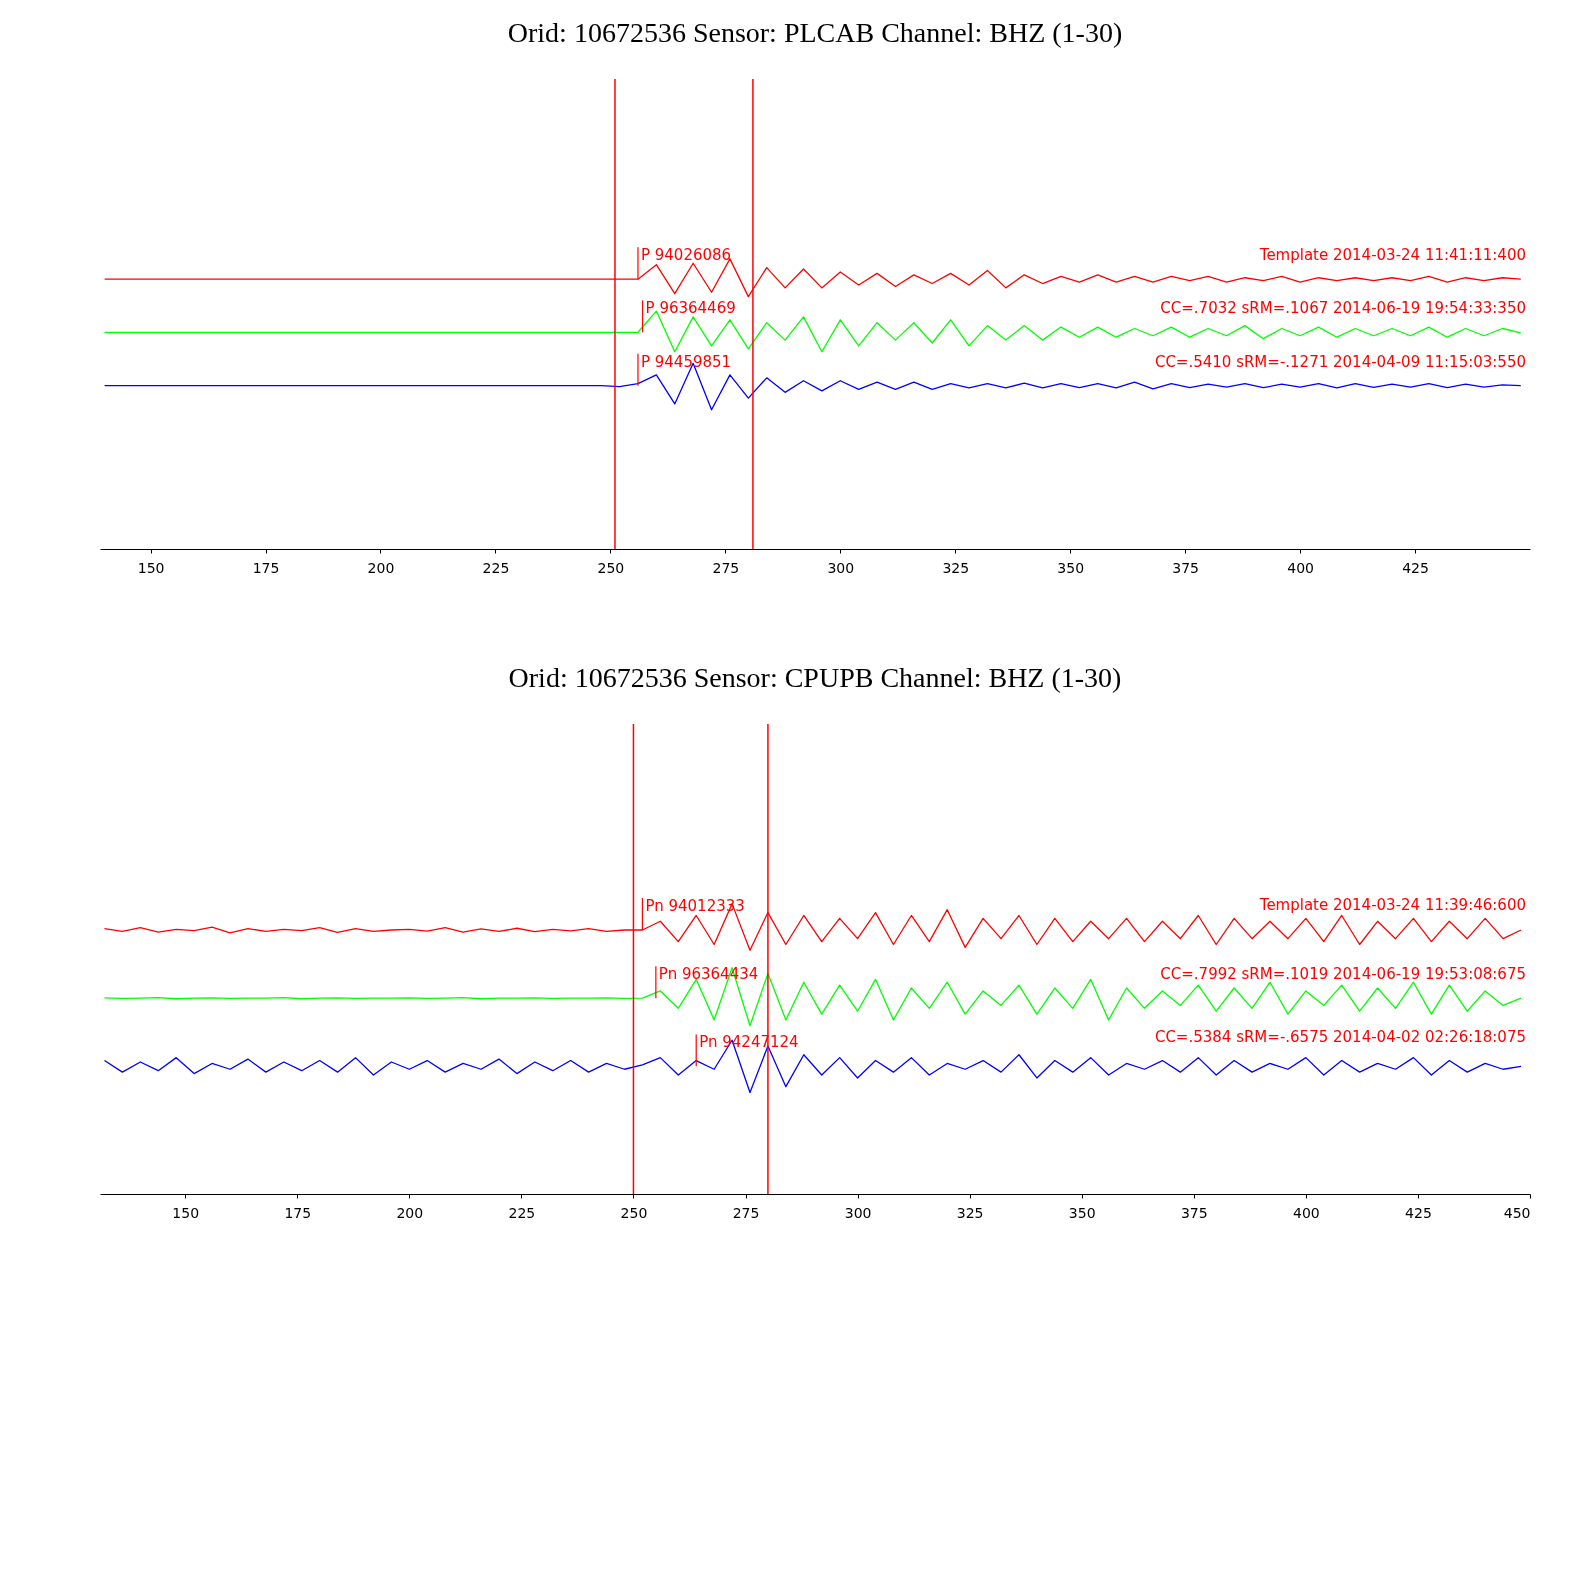  I want to click on chart-title: Orid: 10672536 Sensor: PLCAB Channel: BHZ (1-30), so click(815, 33).